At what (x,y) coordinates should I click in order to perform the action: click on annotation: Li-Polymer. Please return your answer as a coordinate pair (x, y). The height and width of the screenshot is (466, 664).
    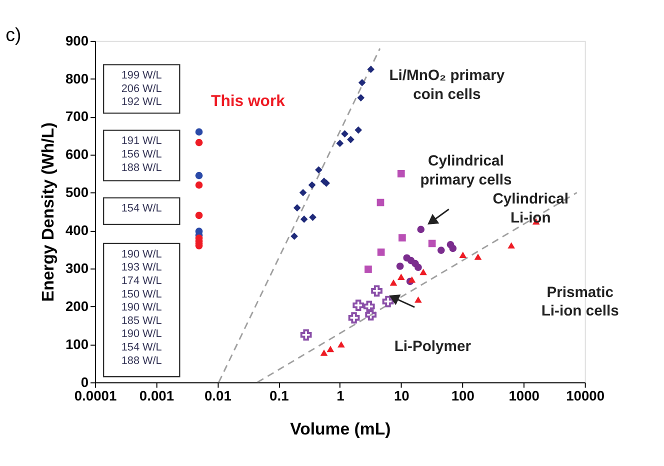
    Looking at the image, I should click on (433, 347).